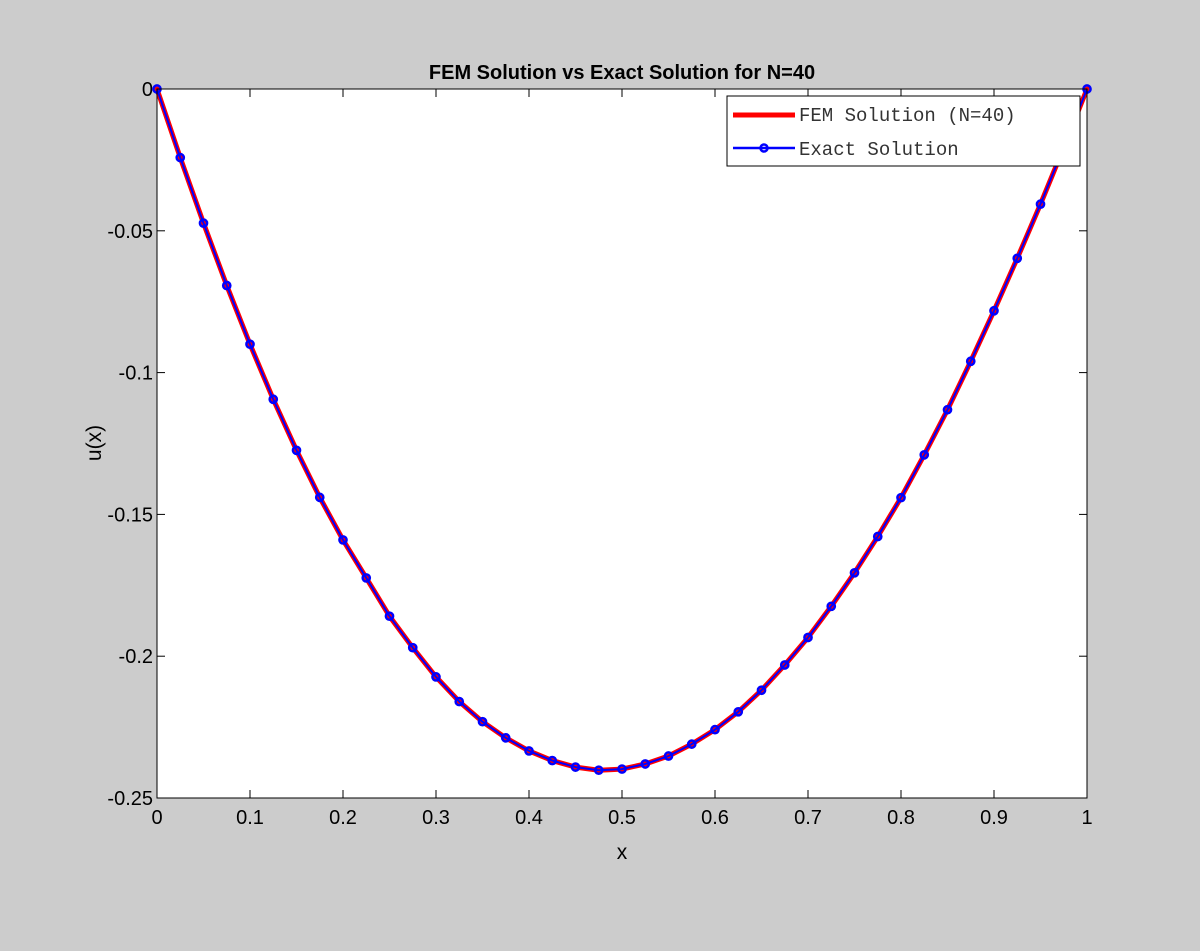  What do you see at coordinates (1086, 818) in the screenshot?
I see `x-tick-label: 1` at bounding box center [1086, 818].